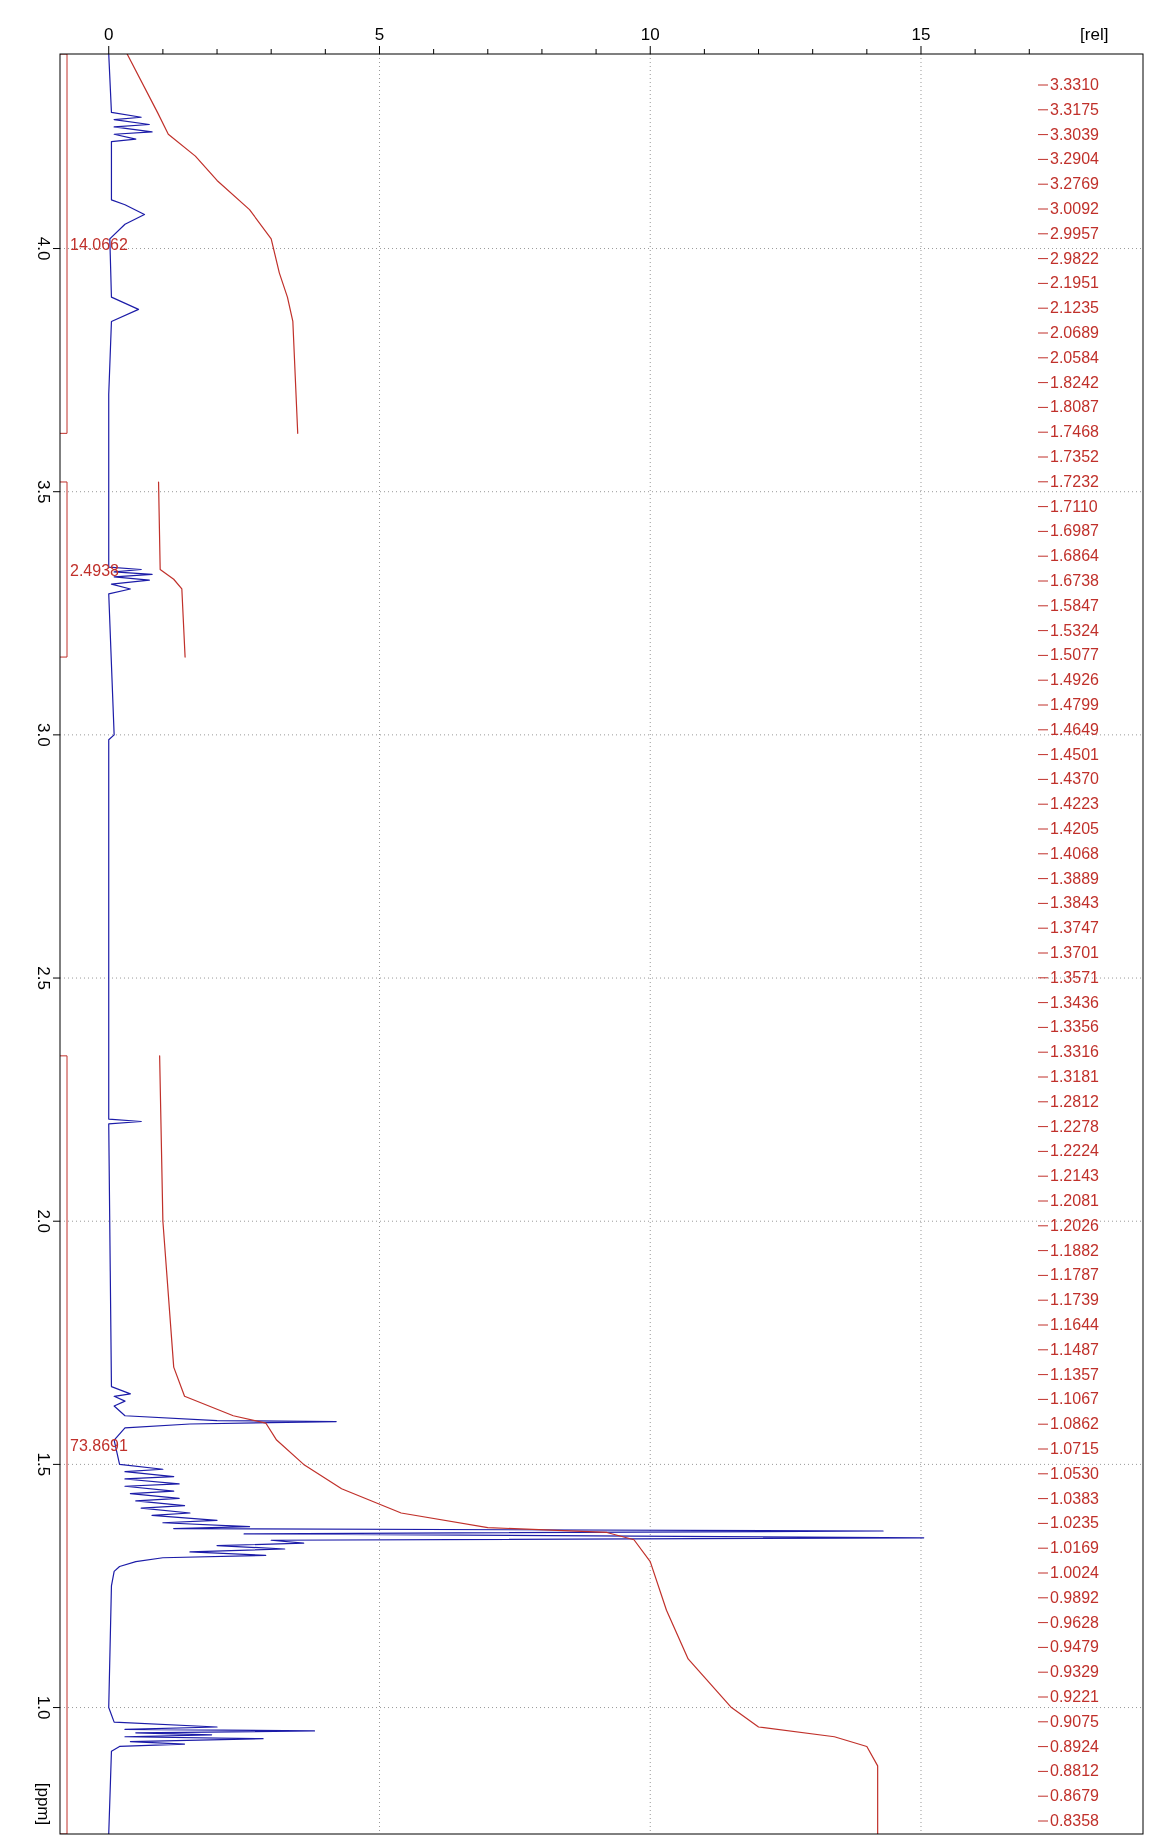  I want to click on annotation: 1.3843, so click(1075, 903).